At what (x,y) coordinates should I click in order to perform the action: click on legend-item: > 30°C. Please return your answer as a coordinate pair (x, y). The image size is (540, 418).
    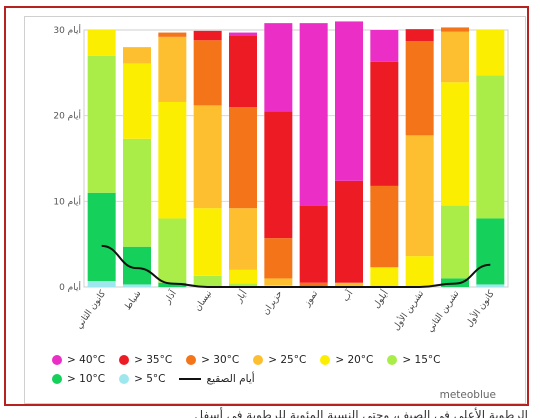
    Looking at the image, I should click on (212, 360).